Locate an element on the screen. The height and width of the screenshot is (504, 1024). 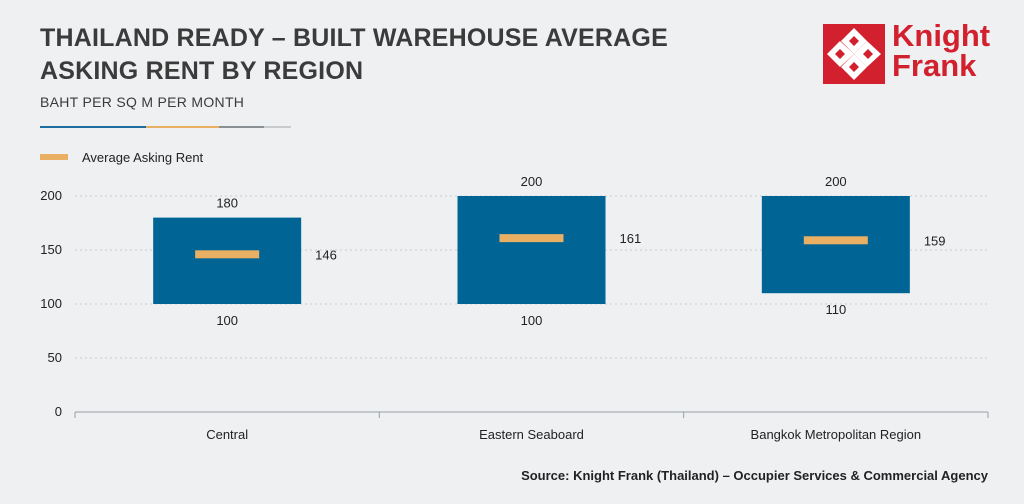
x-tick-label: Bangkok Metropolitan Region is located at coordinates (836, 434).